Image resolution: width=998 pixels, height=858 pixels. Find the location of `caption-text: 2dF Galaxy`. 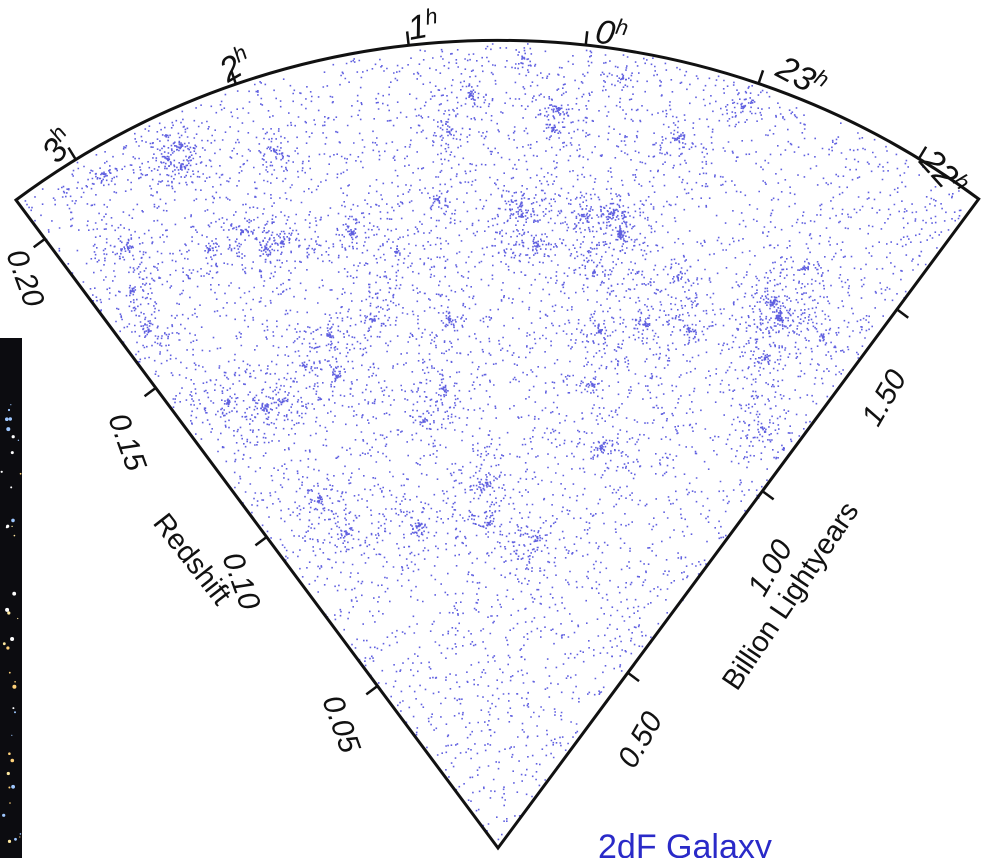

caption-text: 2dF Galaxy is located at coordinates (685, 843).